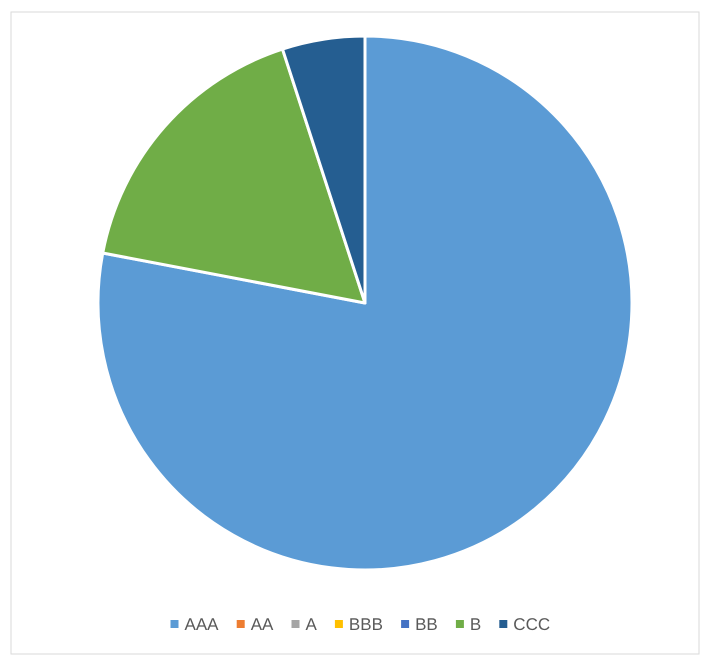 The image size is (708, 658). I want to click on legend-label: AAA, so click(202, 624).